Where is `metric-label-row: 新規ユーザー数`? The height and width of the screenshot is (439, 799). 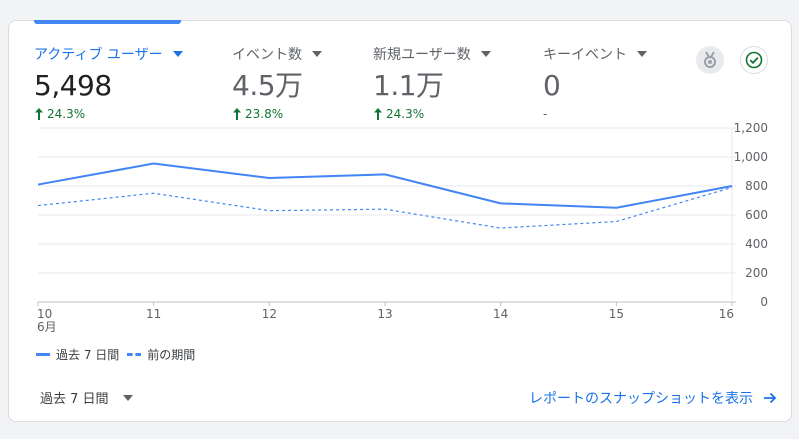 metric-label-row: 新規ユーザー数 is located at coordinates (432, 54).